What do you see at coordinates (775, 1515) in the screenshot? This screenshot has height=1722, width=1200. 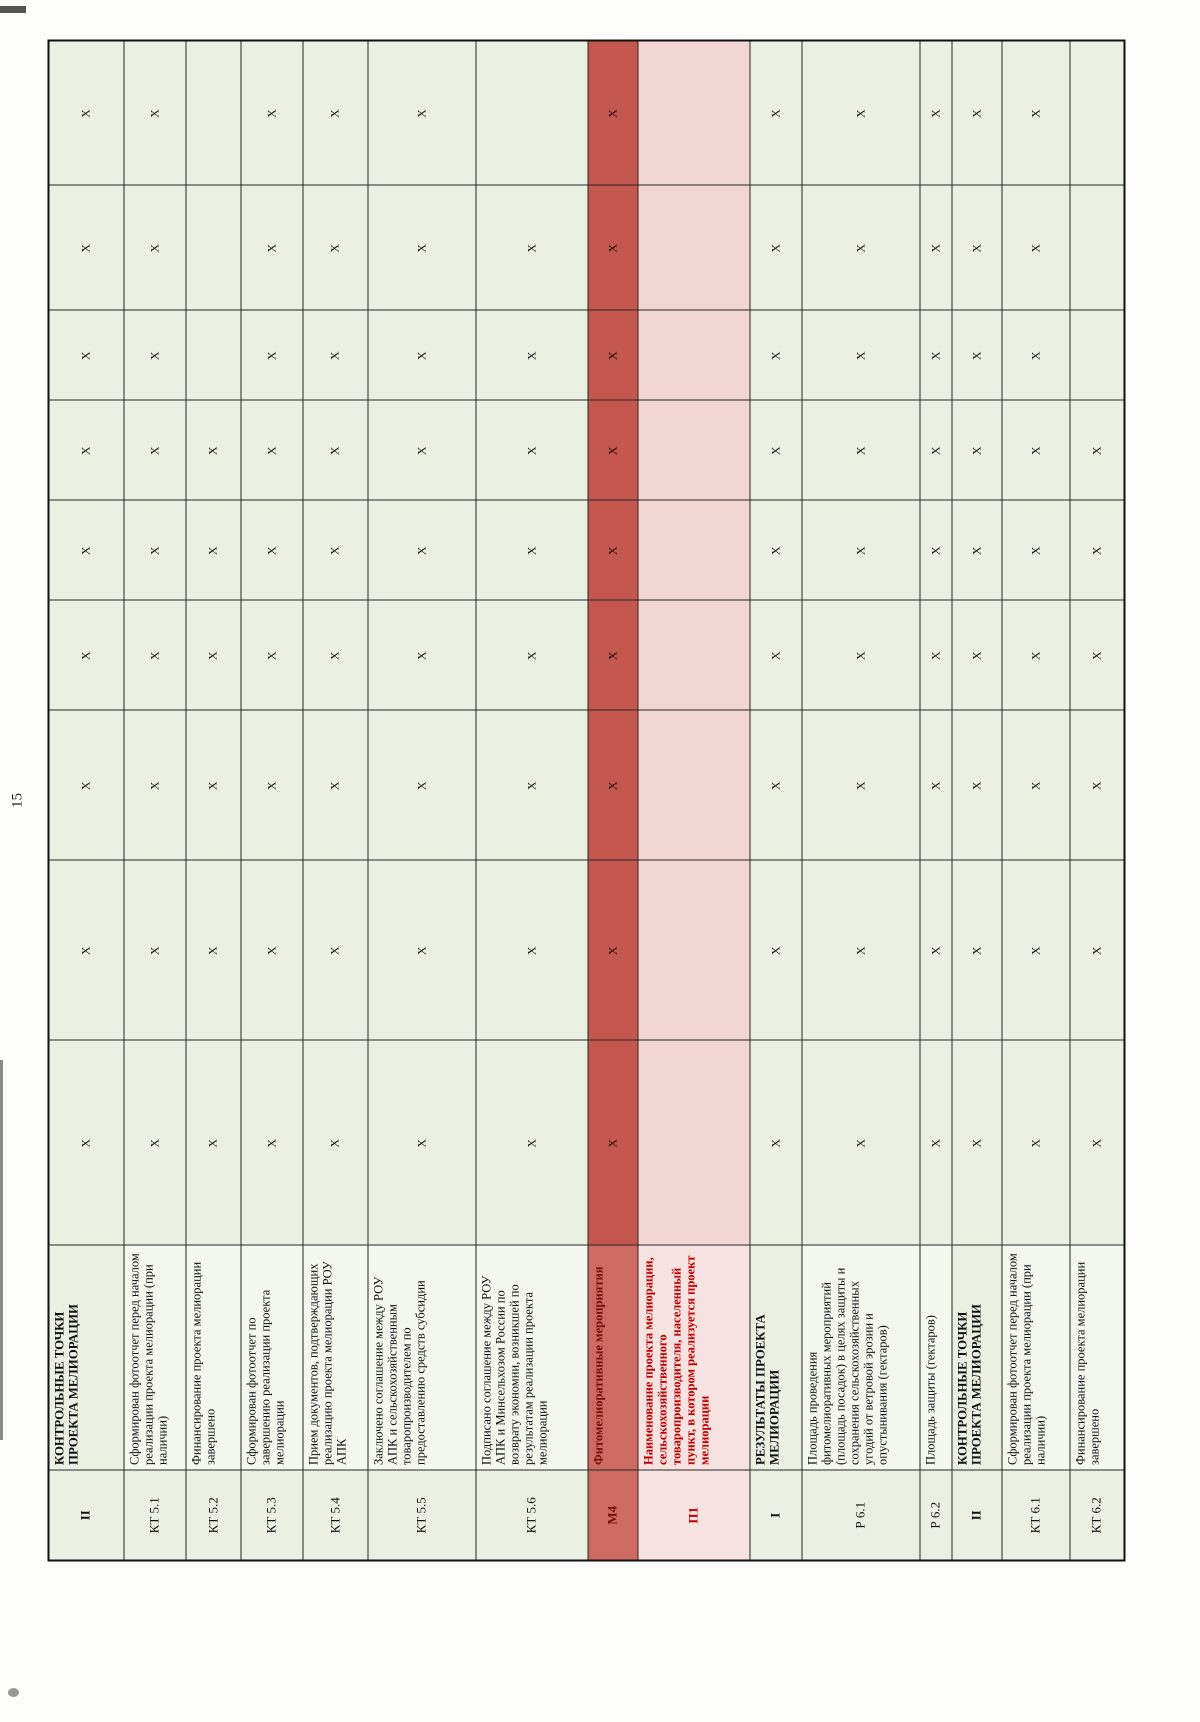 I see `row-code-cell: I` at bounding box center [775, 1515].